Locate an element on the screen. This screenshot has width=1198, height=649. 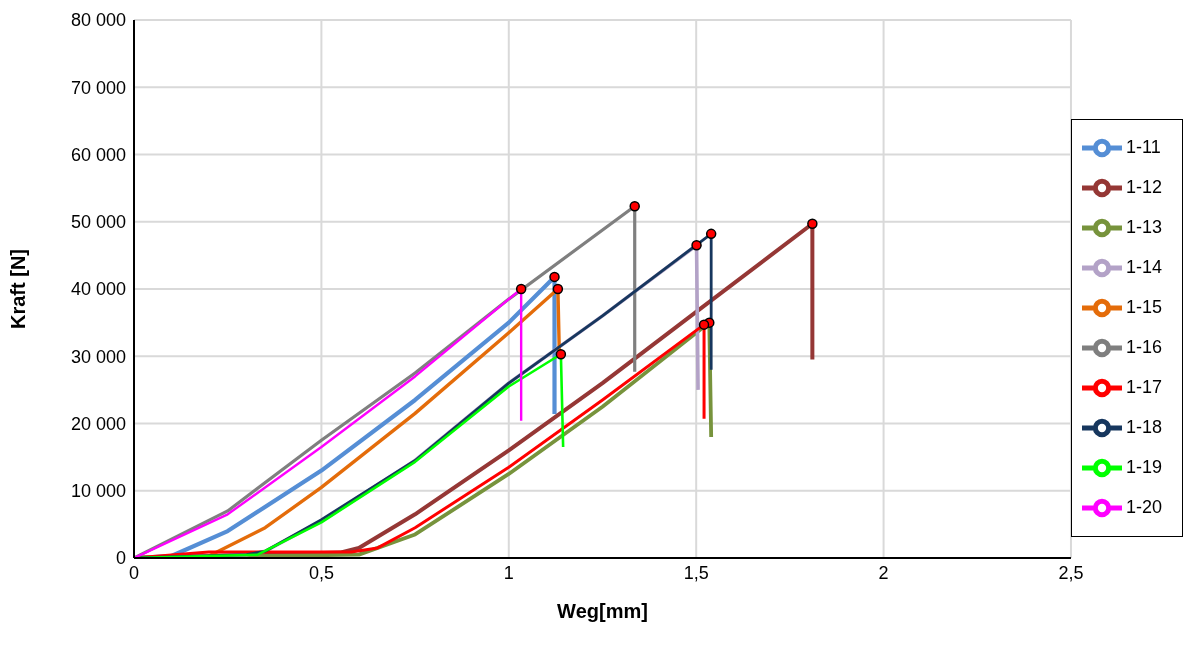
x-tick-label: 0 is located at coordinates (134, 572).